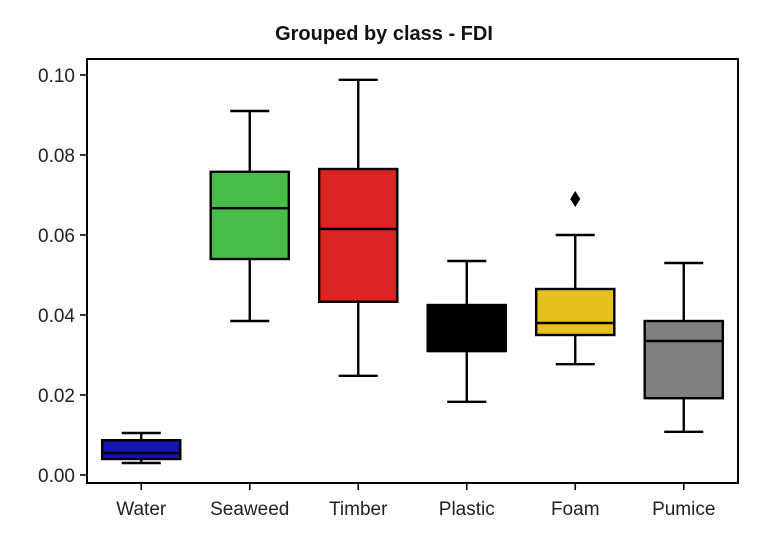 The width and height of the screenshot is (766, 537). I want to click on x-tick-label: Foam, so click(575, 509).